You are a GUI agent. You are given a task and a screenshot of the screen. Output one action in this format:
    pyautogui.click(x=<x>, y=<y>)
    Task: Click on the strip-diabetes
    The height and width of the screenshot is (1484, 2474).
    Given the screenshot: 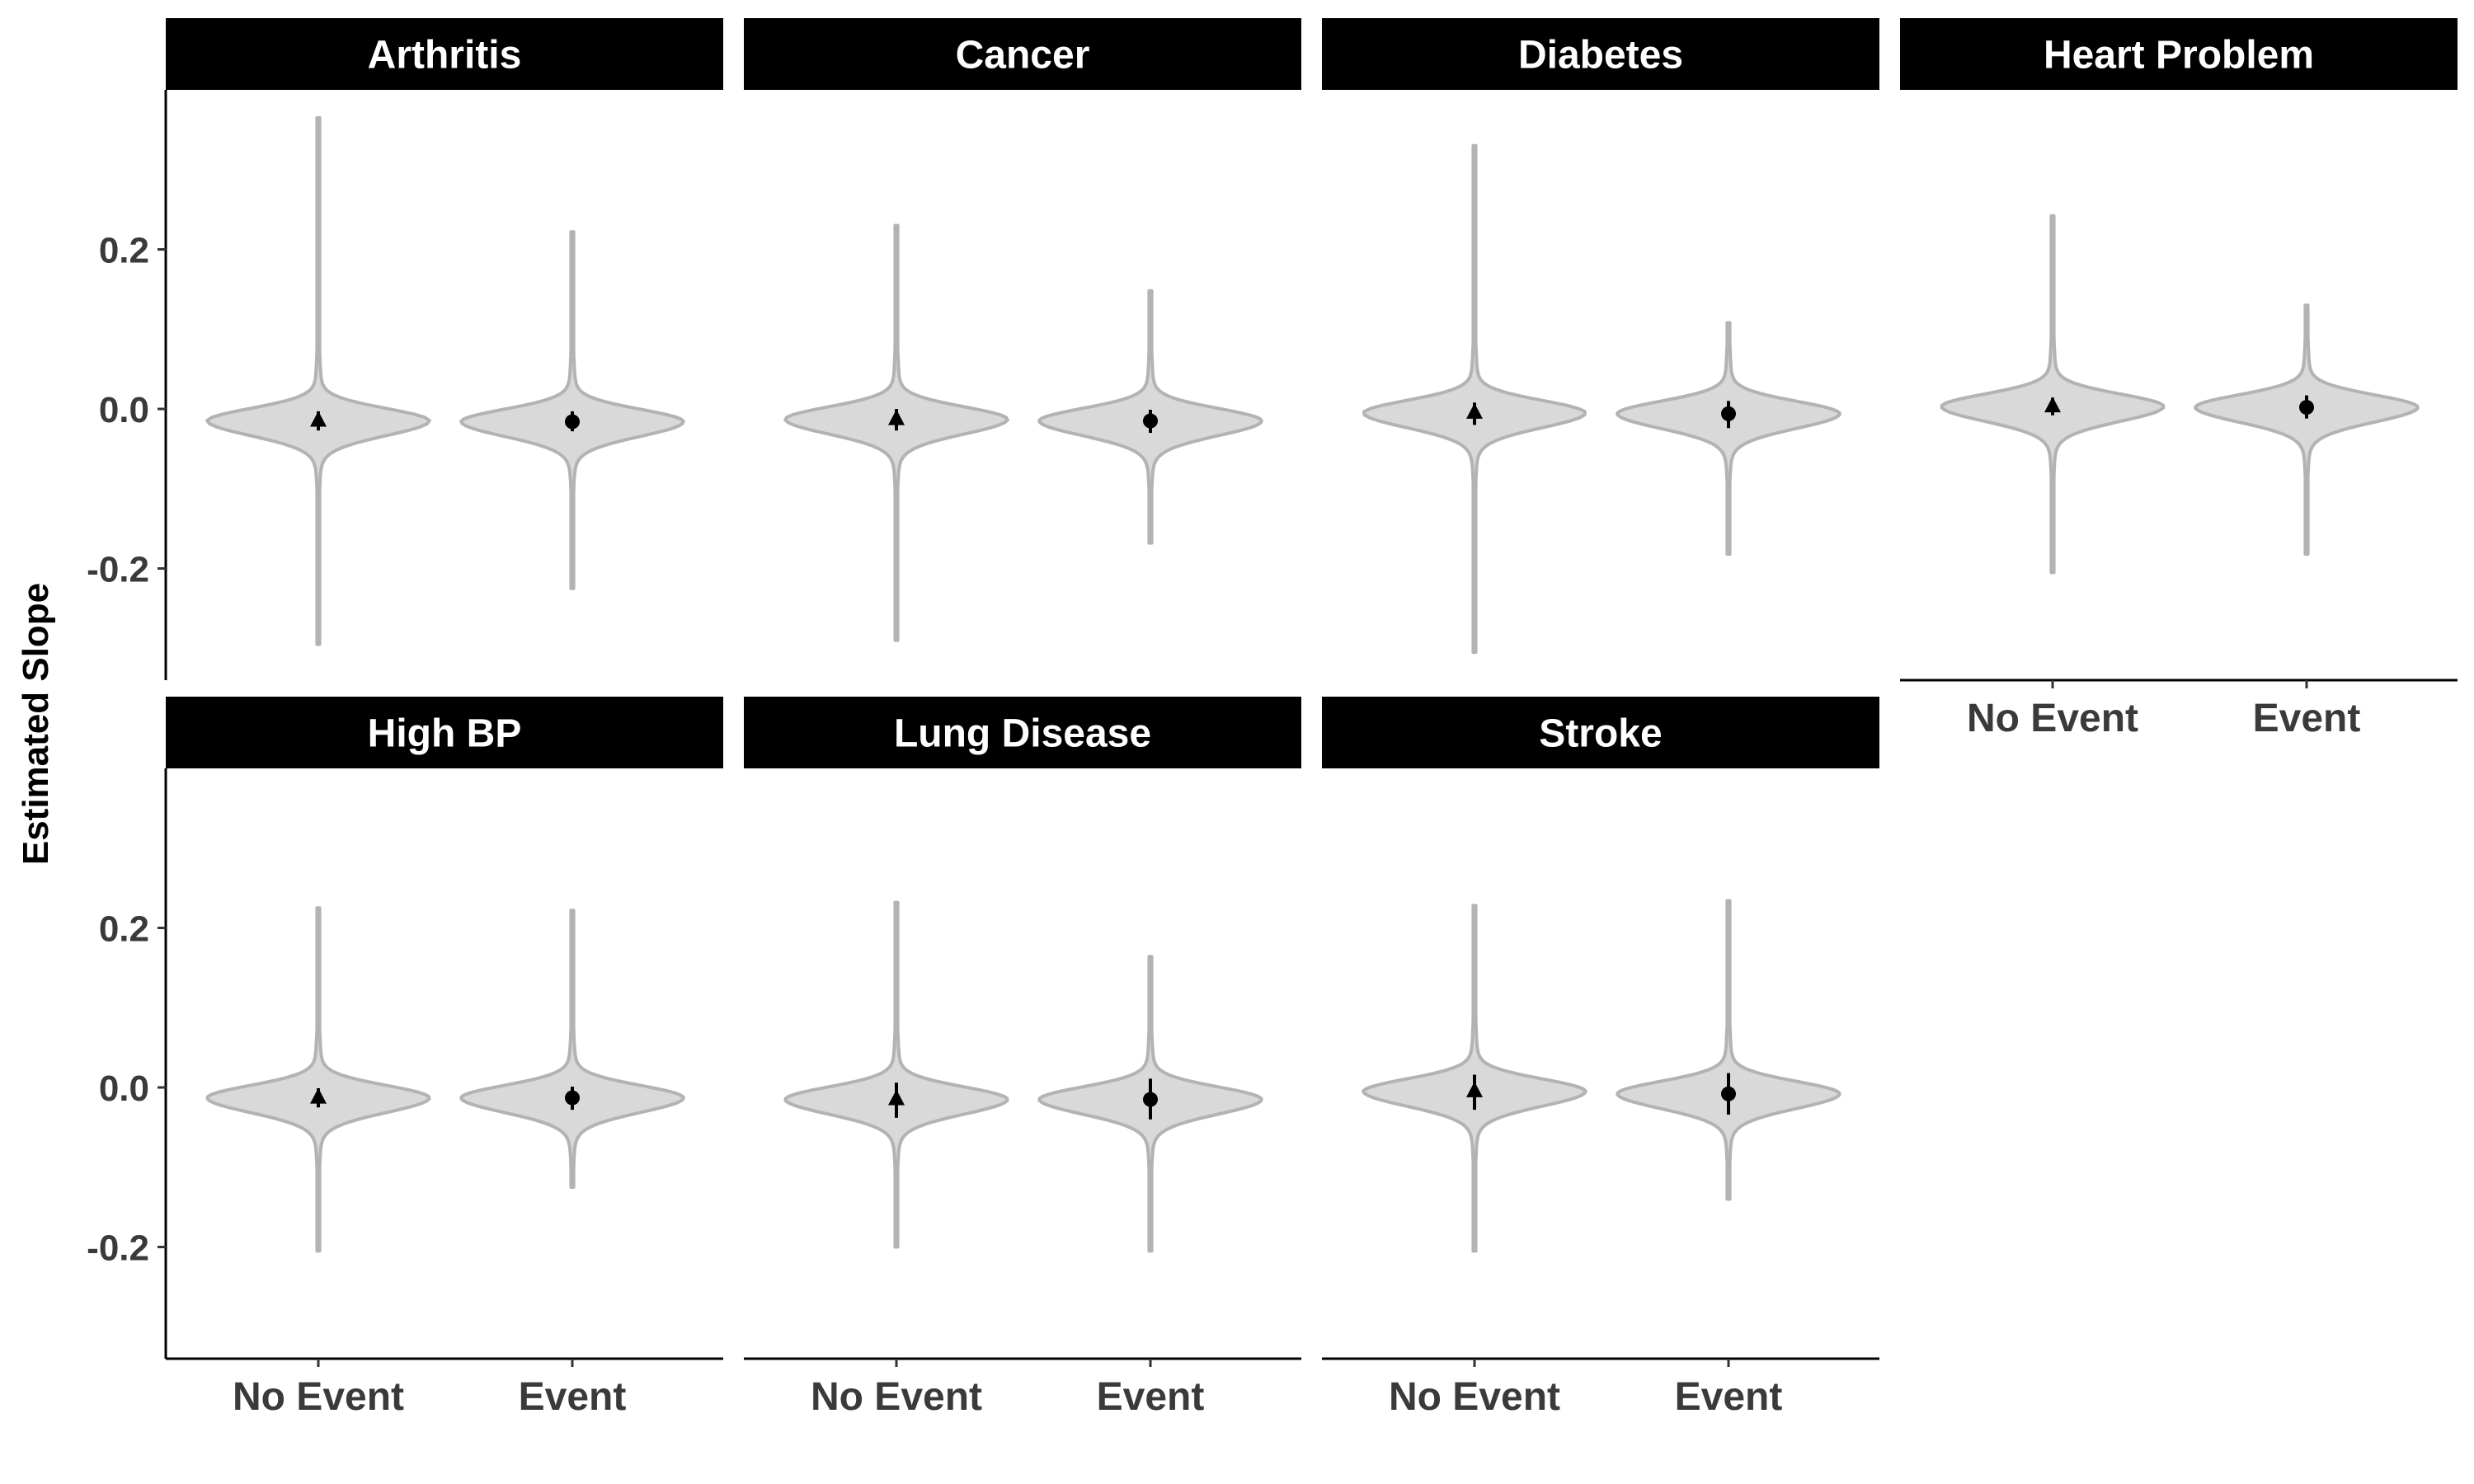 What is the action you would take?
    pyautogui.click(x=1600, y=54)
    